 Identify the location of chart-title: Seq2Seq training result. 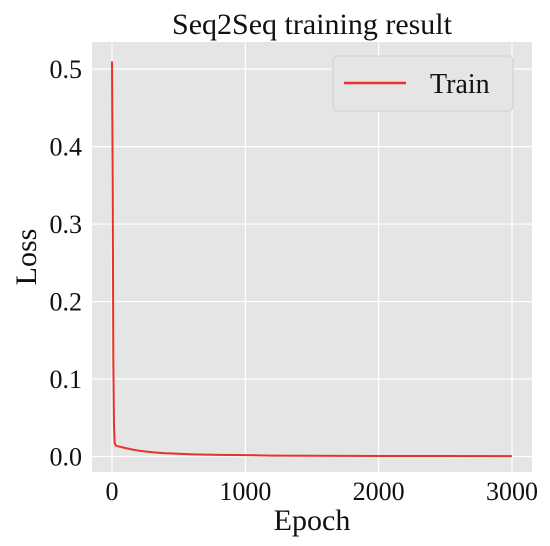
(312, 24).